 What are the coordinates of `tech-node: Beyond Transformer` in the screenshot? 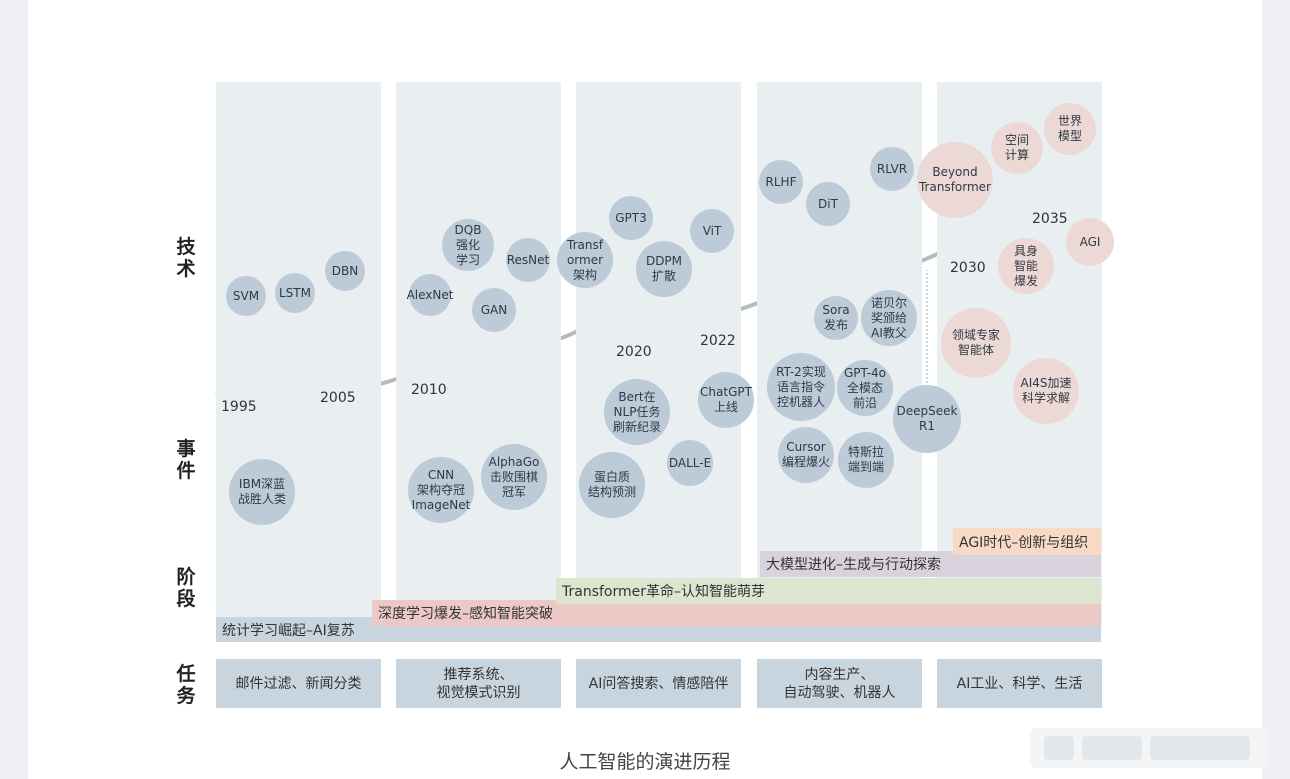 It's located at (955, 180).